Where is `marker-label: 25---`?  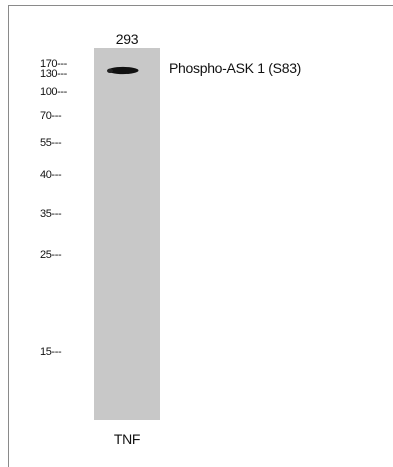
marker-label: 25--- is located at coordinates (51, 255).